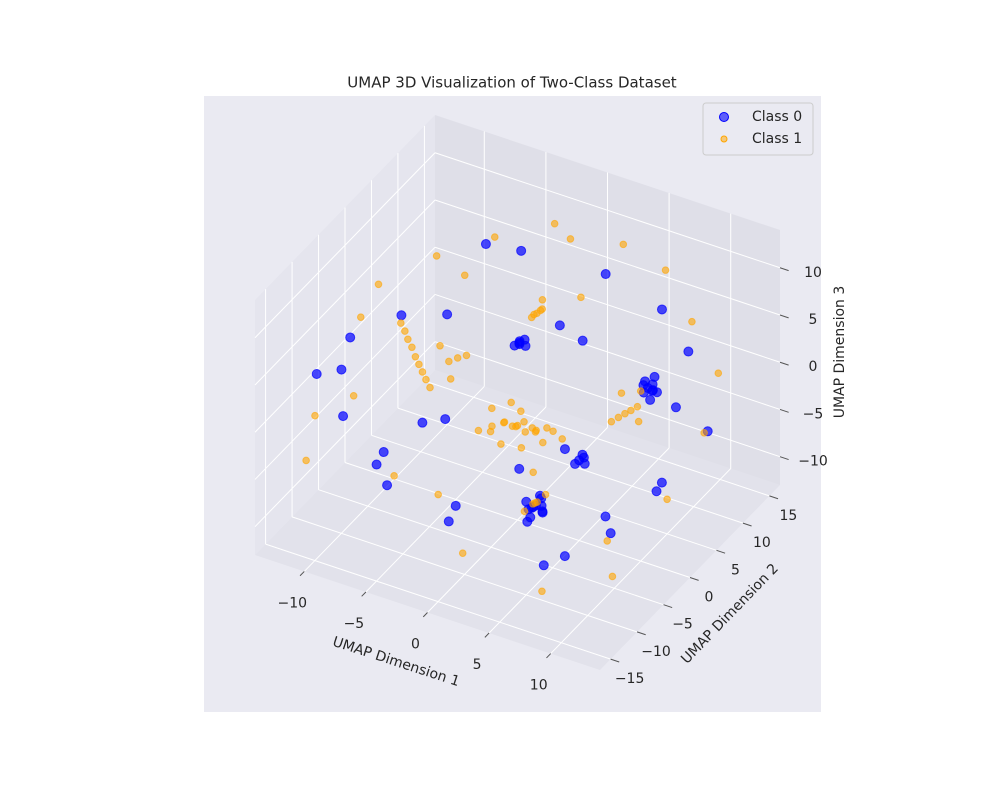 This screenshot has height=804, width=1000. What do you see at coordinates (813, 367) in the screenshot?
I see `z-tick-label: 0` at bounding box center [813, 367].